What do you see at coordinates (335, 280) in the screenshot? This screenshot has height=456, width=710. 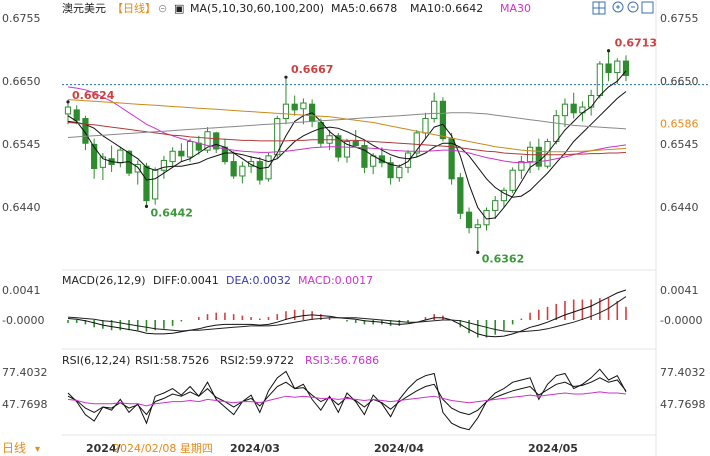 I see `macd-value: MACD:0.0017` at bounding box center [335, 280].